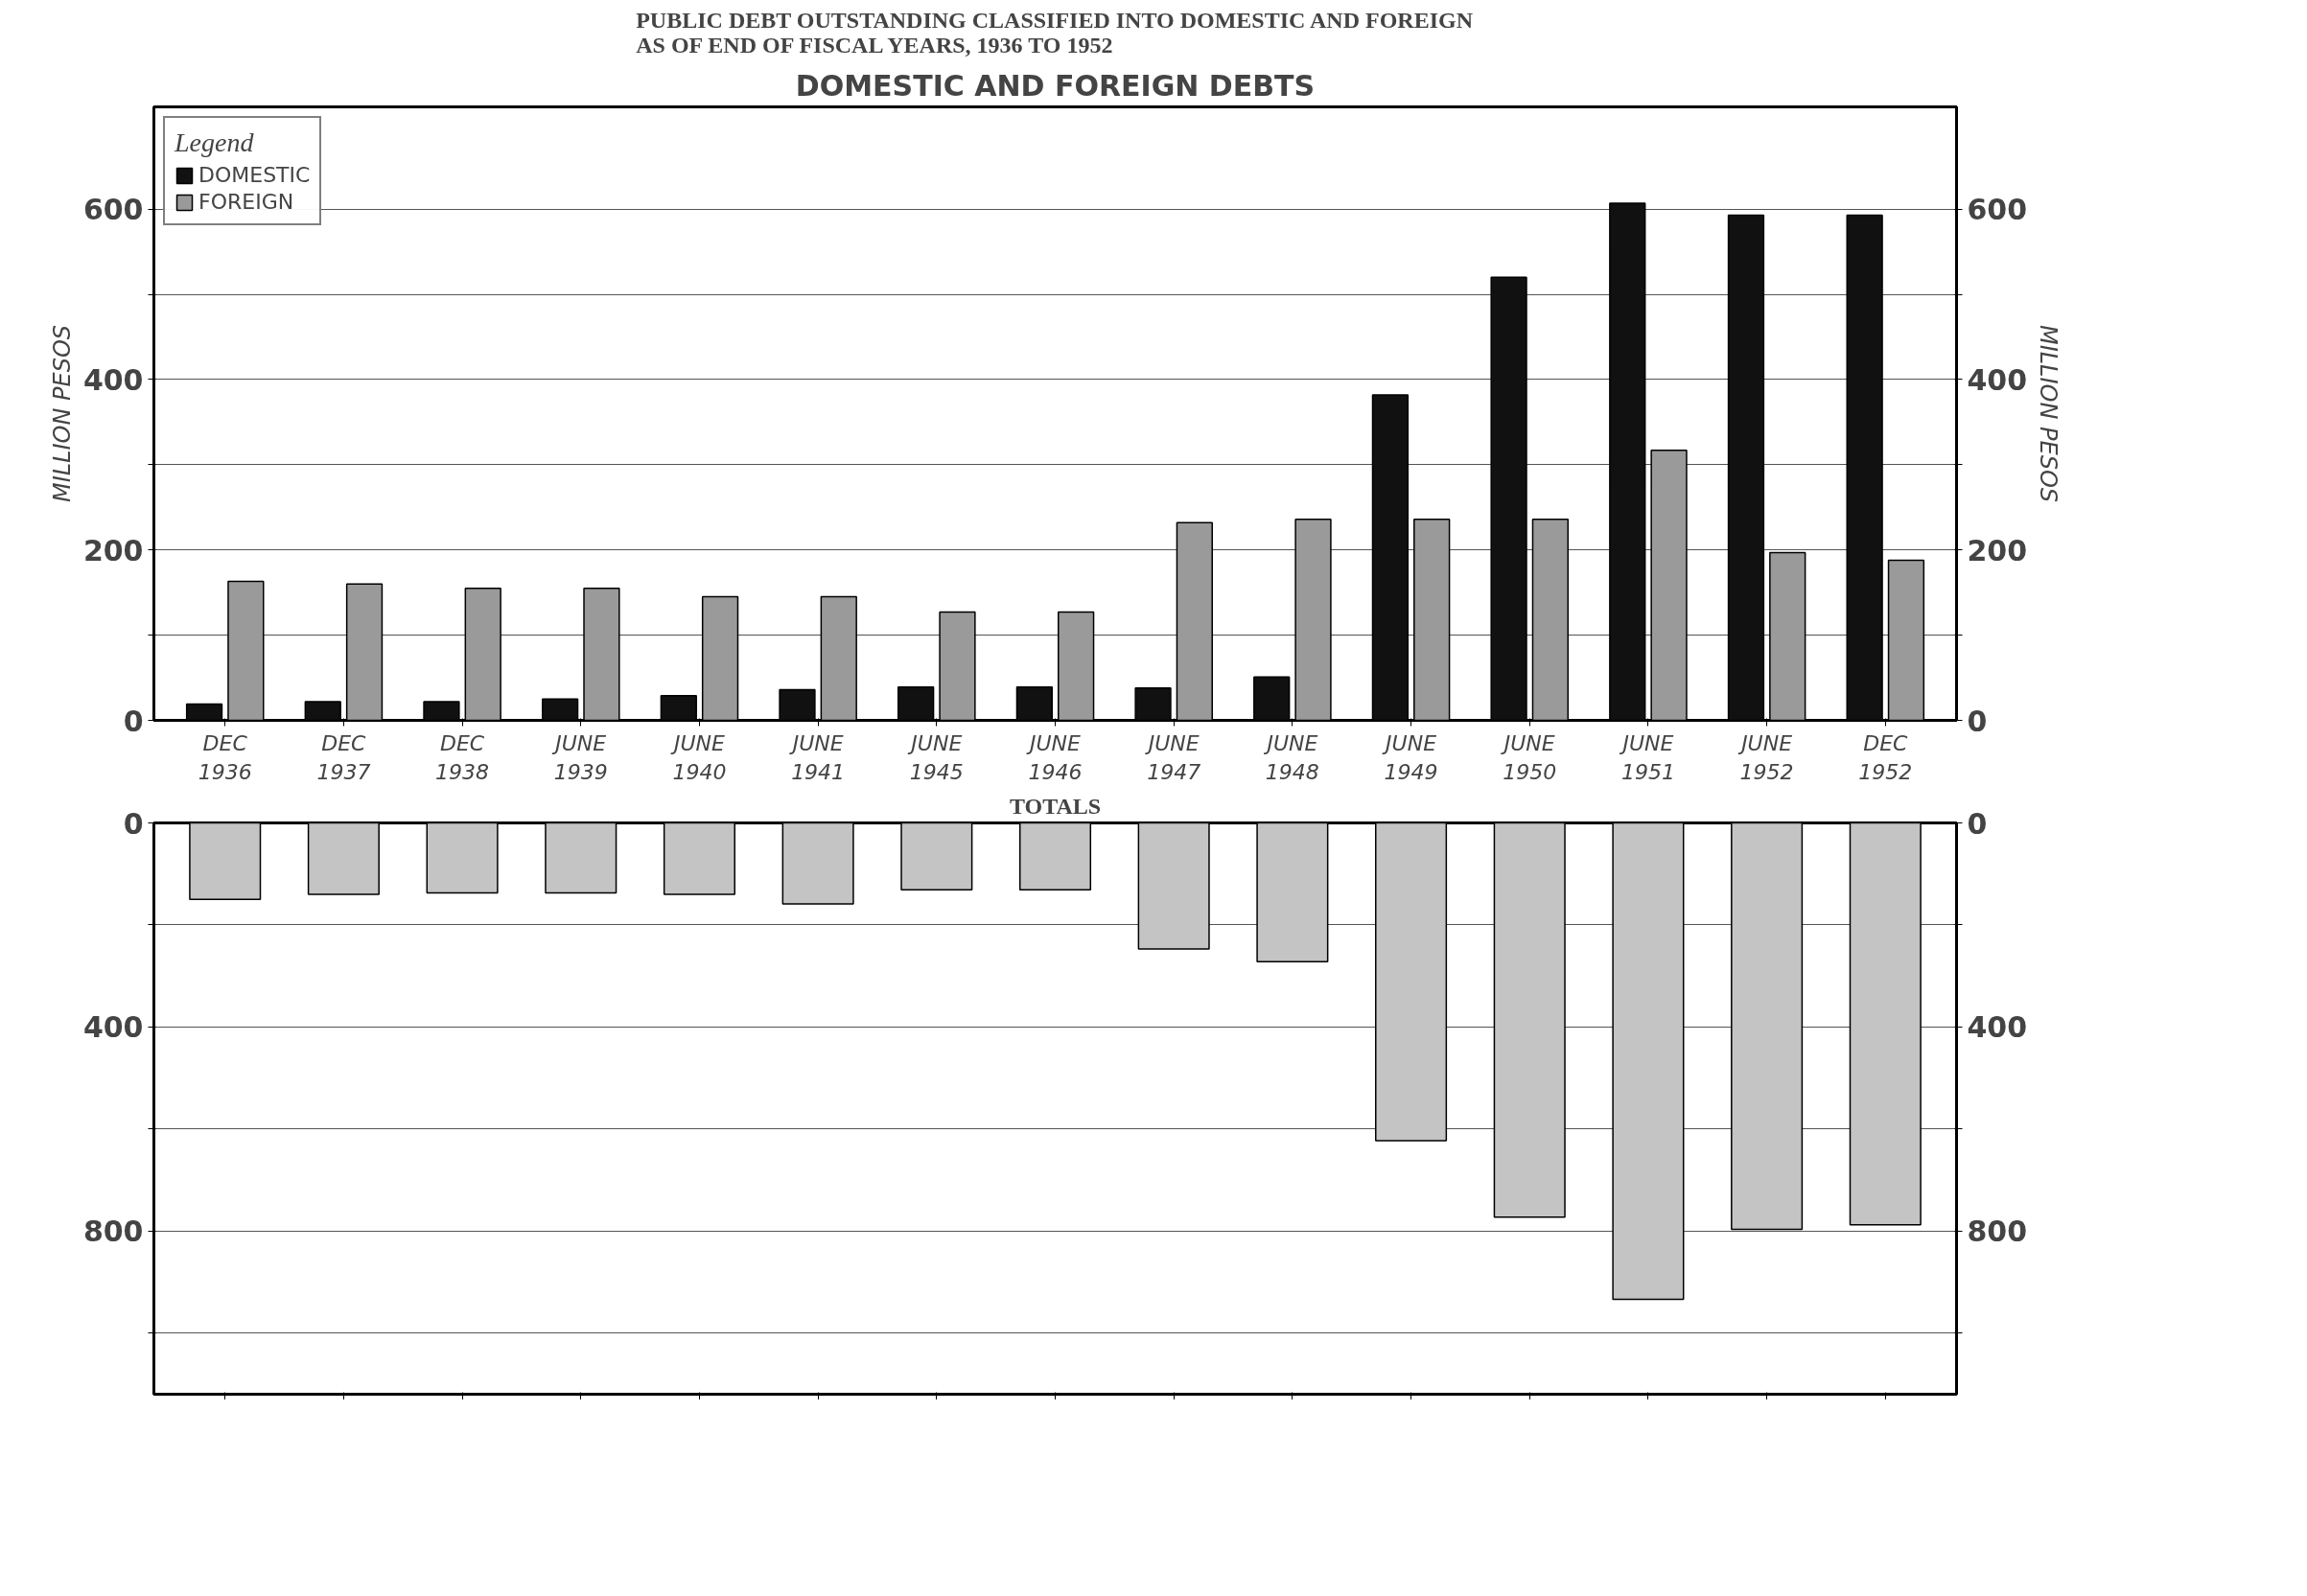 The height and width of the screenshot is (1596, 2307). Describe the element at coordinates (1885, 757) in the screenshot. I see `x-tick-label: DEC 1952` at that location.